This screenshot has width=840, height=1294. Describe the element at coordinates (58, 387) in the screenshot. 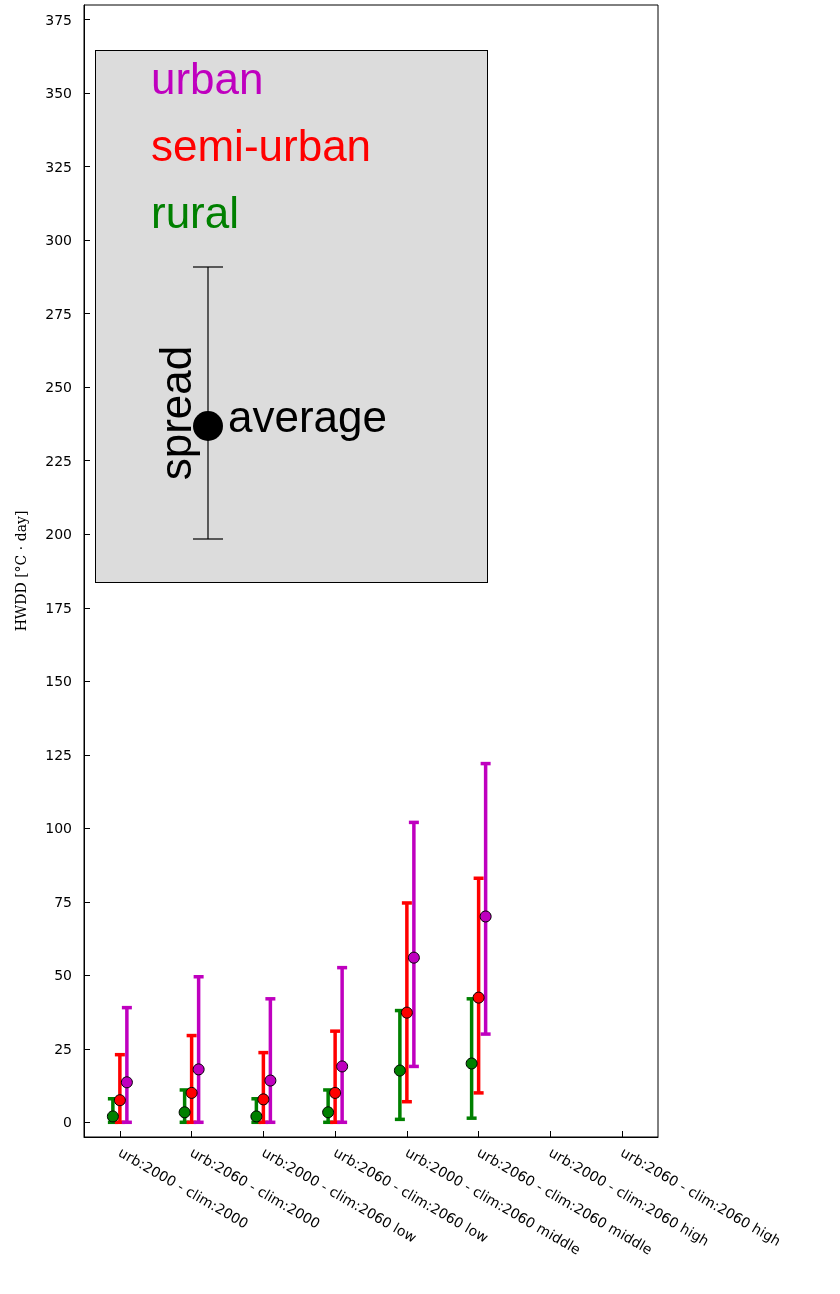

I see `y-tick-label: 250` at that location.